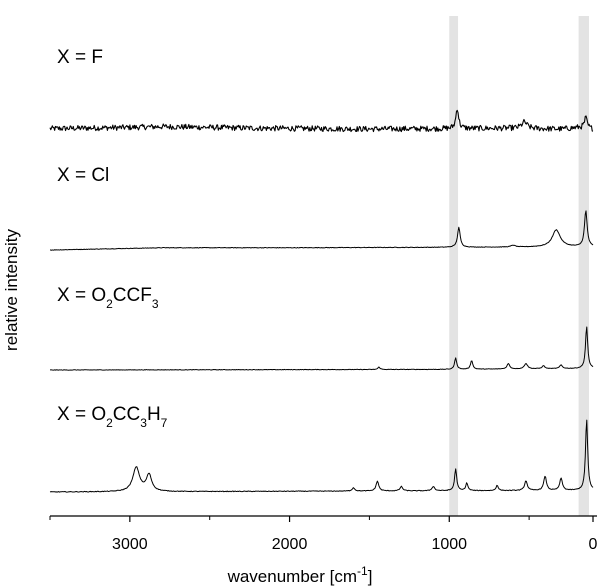  I want to click on x-axis-title: wavenumber [cm-1], so click(300, 575).